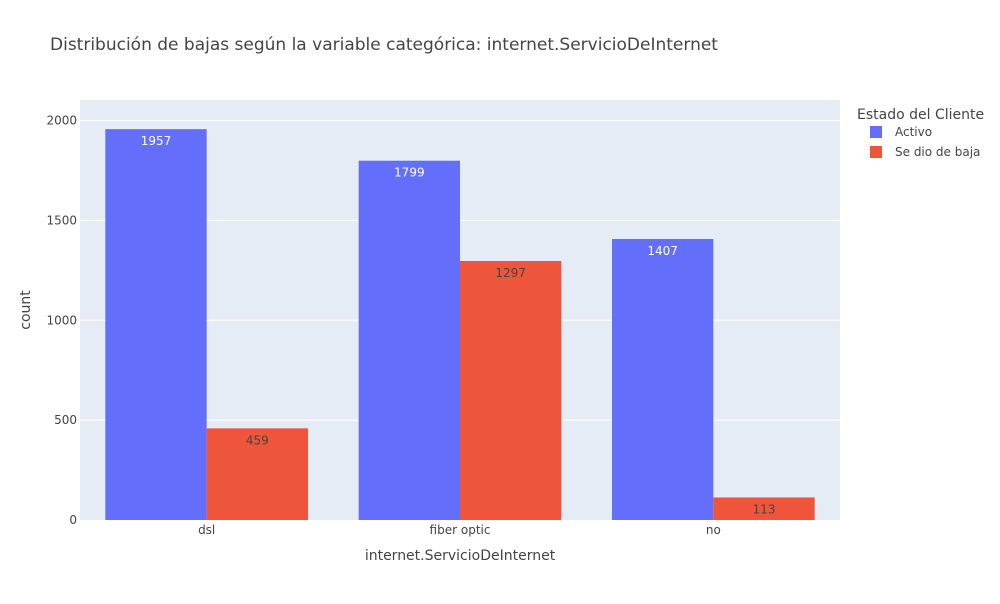 This screenshot has height=604, width=1000. I want to click on x-axis-ticks: dsl fiber optic no, so click(459, 530).